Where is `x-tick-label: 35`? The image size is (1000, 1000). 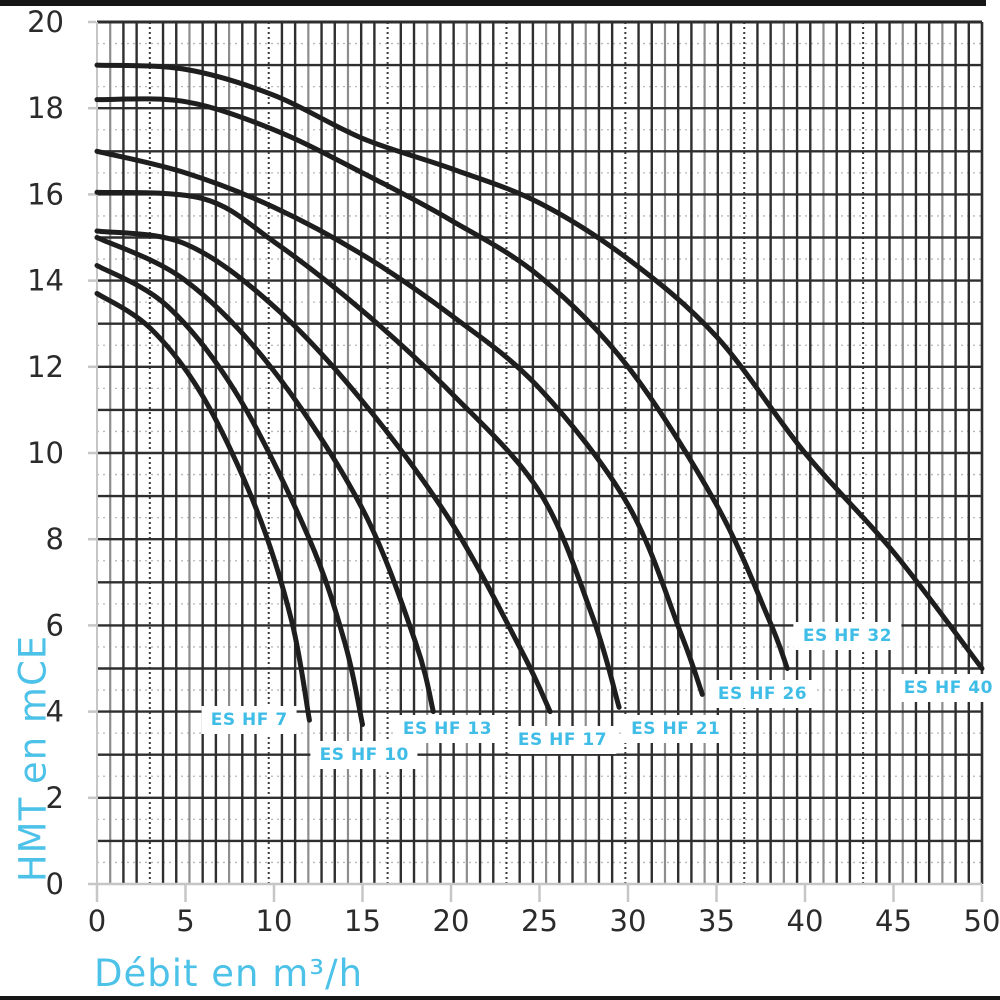
x-tick-label: 35 is located at coordinates (716, 921).